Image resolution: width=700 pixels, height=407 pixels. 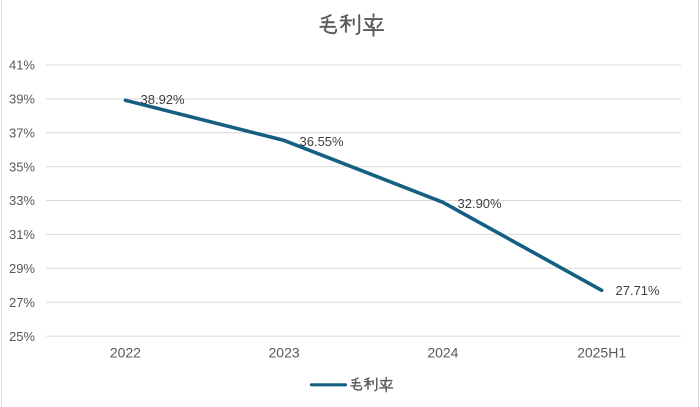 What do you see at coordinates (22, 234) in the screenshot?
I see `svg-text: 31%` at bounding box center [22, 234].